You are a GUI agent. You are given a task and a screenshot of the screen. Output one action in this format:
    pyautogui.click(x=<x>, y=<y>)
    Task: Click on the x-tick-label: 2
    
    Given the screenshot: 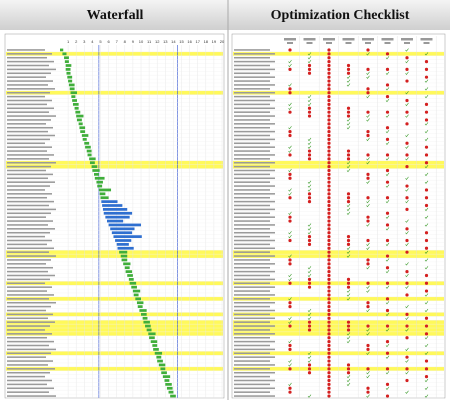 What is the action you would take?
    pyautogui.click(x=76, y=41)
    